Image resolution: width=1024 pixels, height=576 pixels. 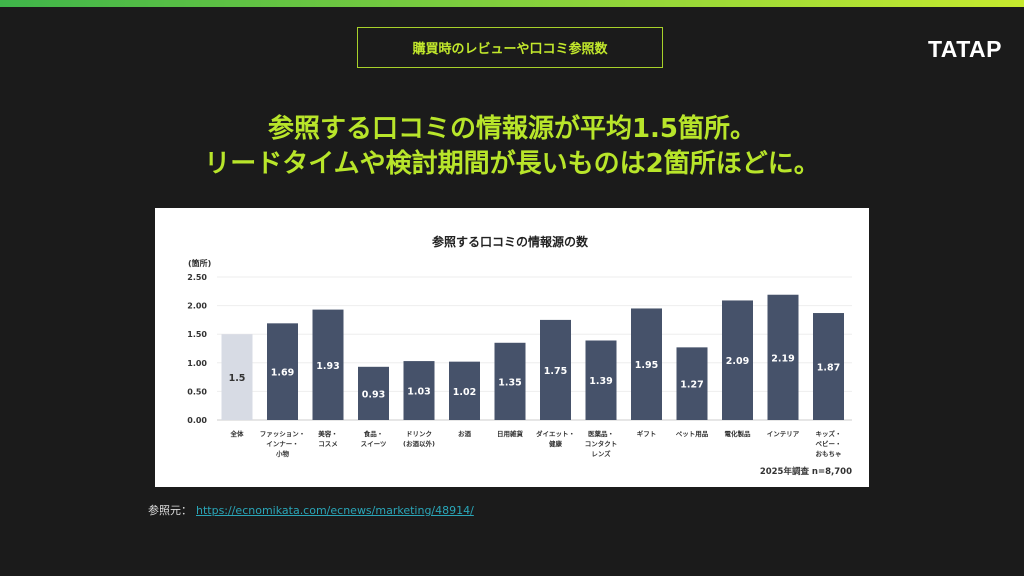 I want to click on x-category-label: 全体, so click(x=237, y=433).